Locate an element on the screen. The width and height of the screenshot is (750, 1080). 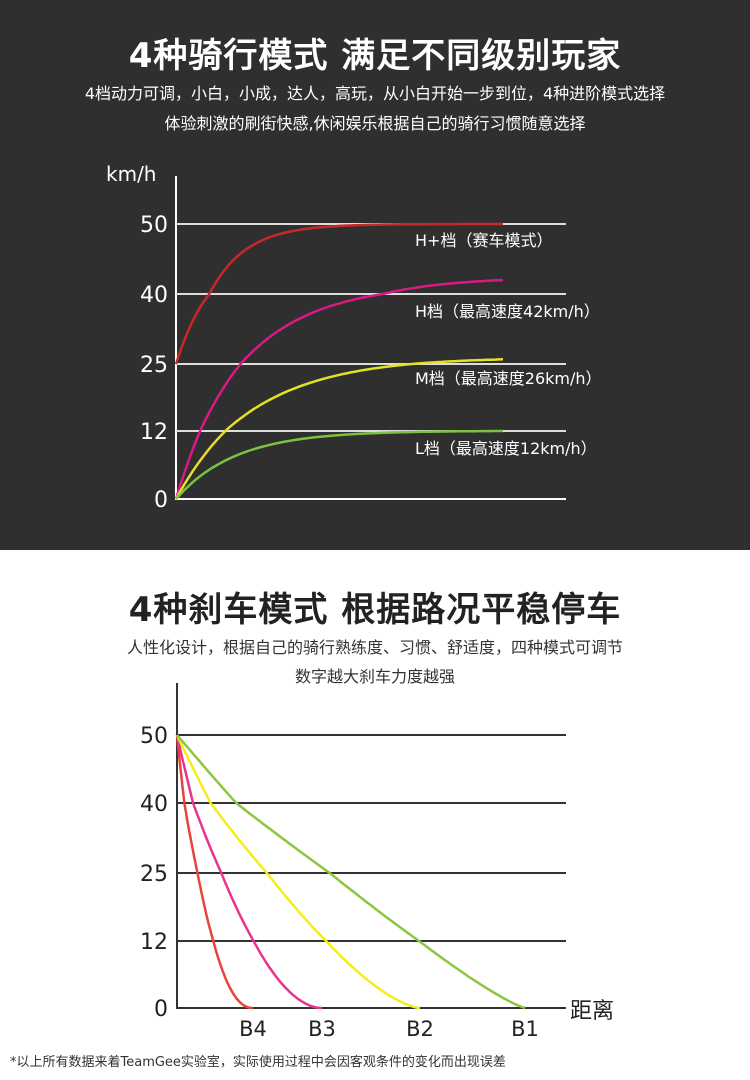
braking-modes-subtitle-2: 数字越大刹车力度越强 is located at coordinates (374, 676).